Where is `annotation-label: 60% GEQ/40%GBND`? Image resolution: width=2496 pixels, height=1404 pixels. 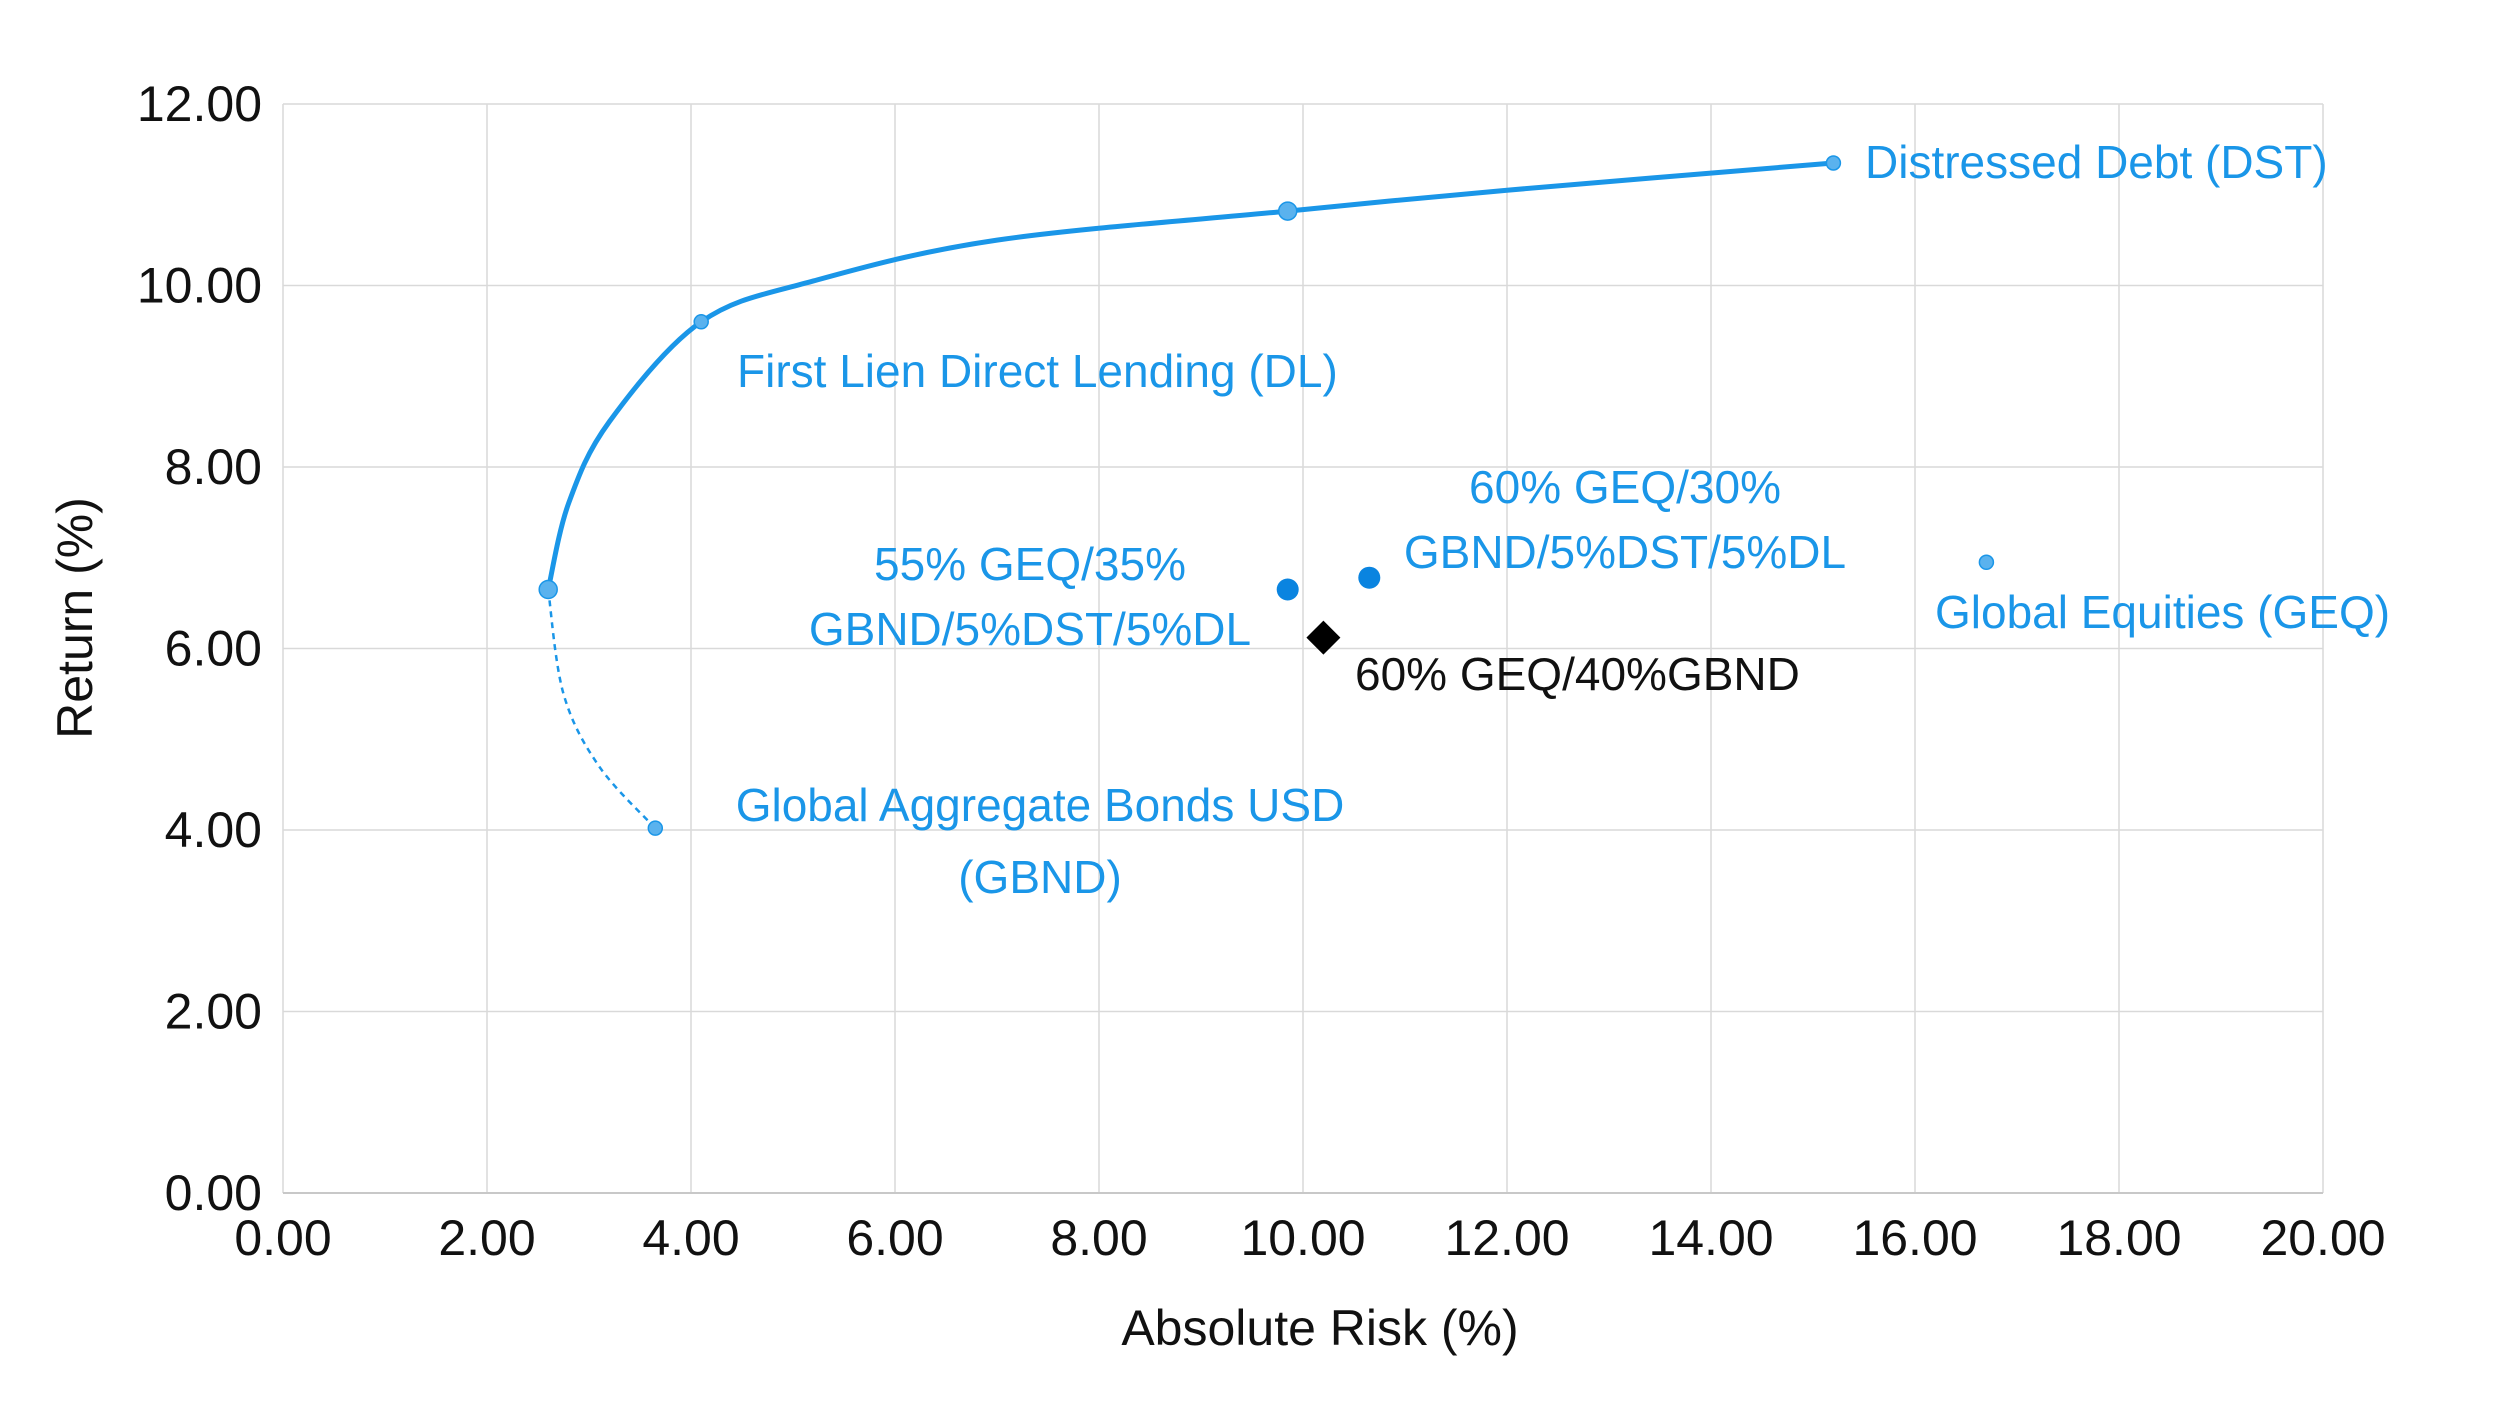
annotation-label: 60% GEQ/40%GBND is located at coordinates (1577, 674).